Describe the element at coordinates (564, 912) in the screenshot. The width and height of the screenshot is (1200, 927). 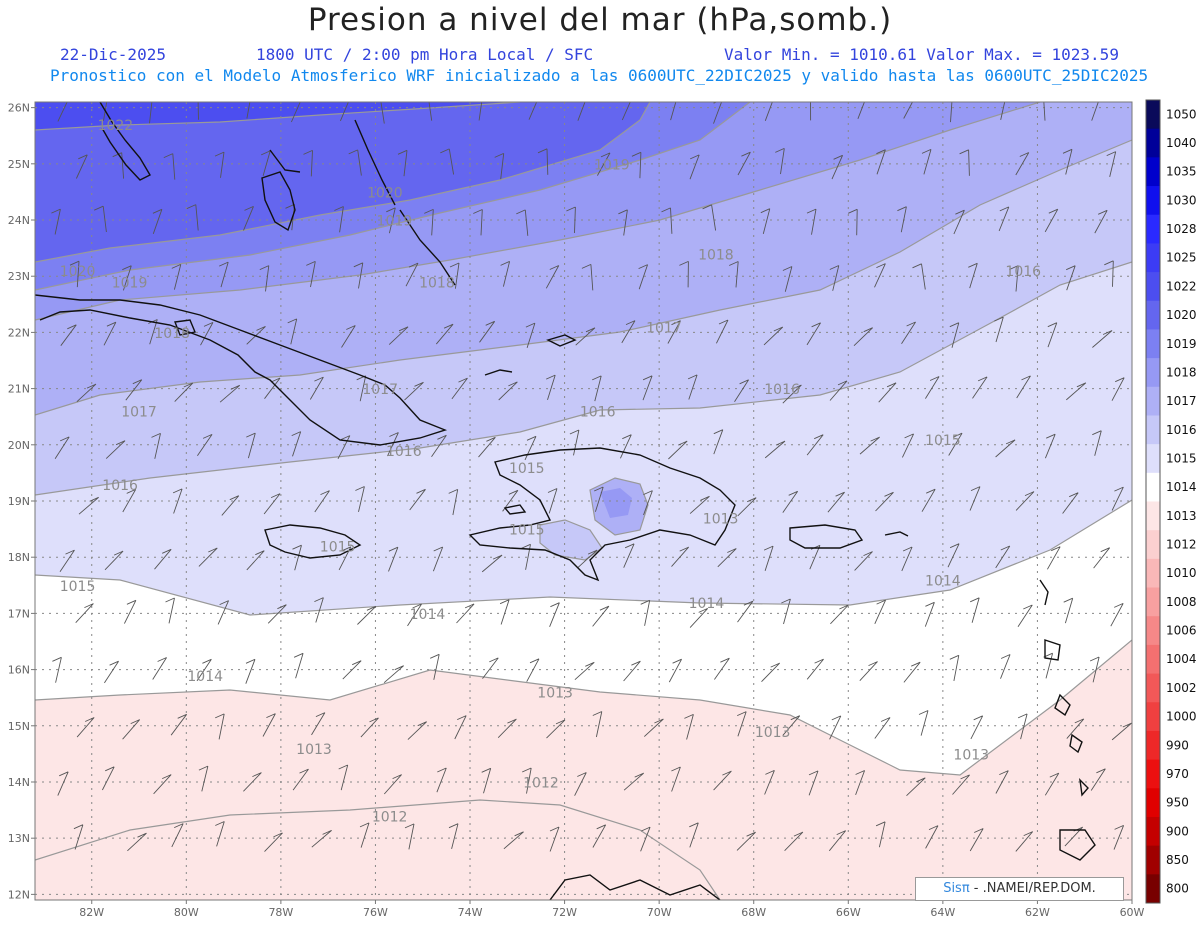
I see `lon-label: 72W` at that location.